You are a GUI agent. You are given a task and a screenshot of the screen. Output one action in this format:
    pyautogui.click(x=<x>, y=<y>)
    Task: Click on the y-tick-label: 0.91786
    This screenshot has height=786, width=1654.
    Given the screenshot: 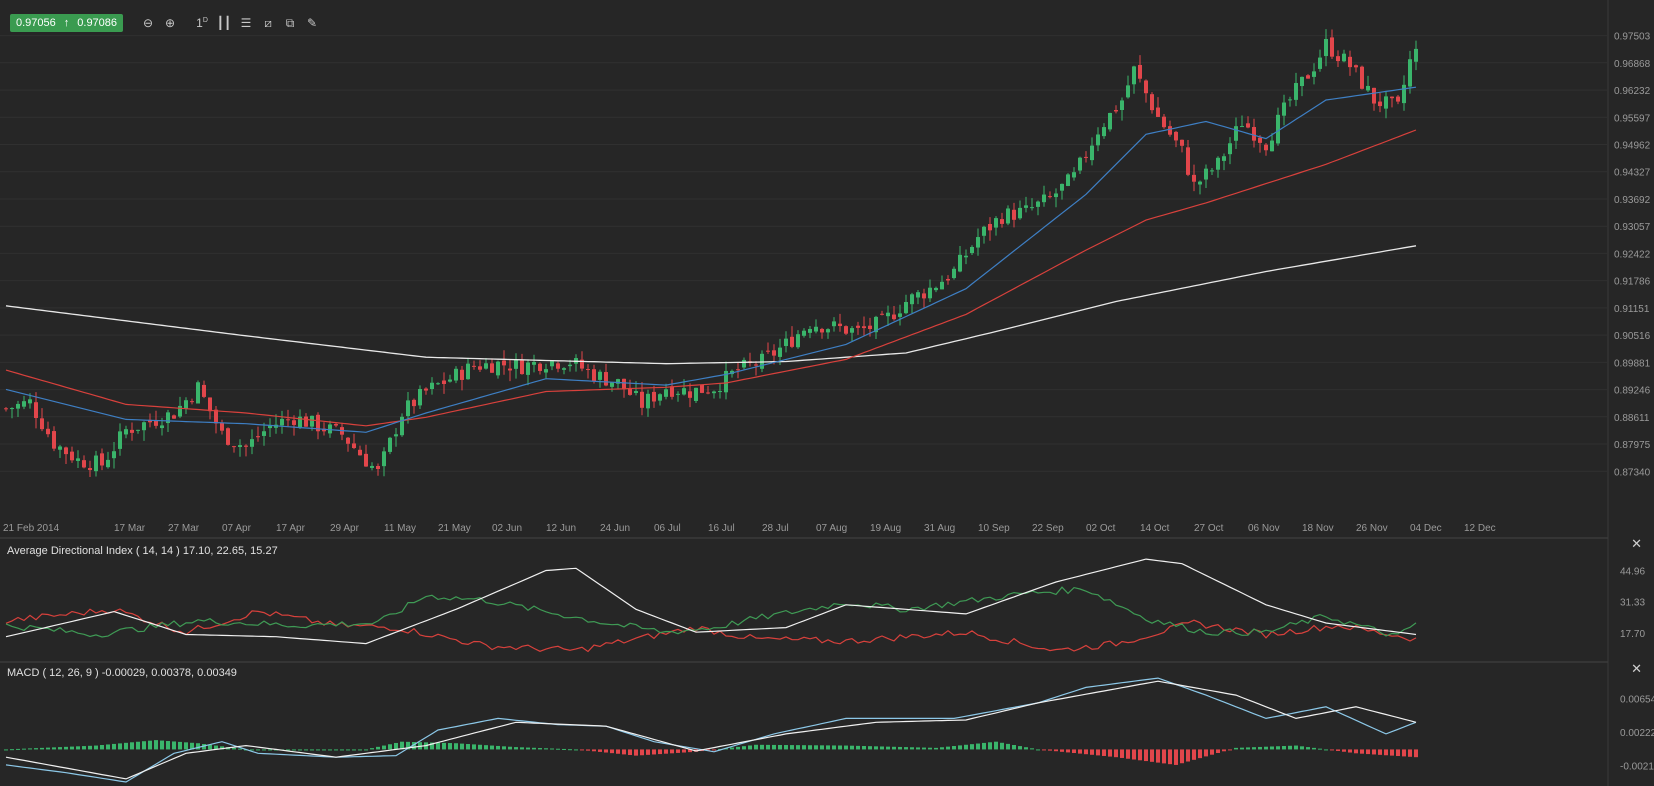 What is the action you would take?
    pyautogui.click(x=1632, y=282)
    